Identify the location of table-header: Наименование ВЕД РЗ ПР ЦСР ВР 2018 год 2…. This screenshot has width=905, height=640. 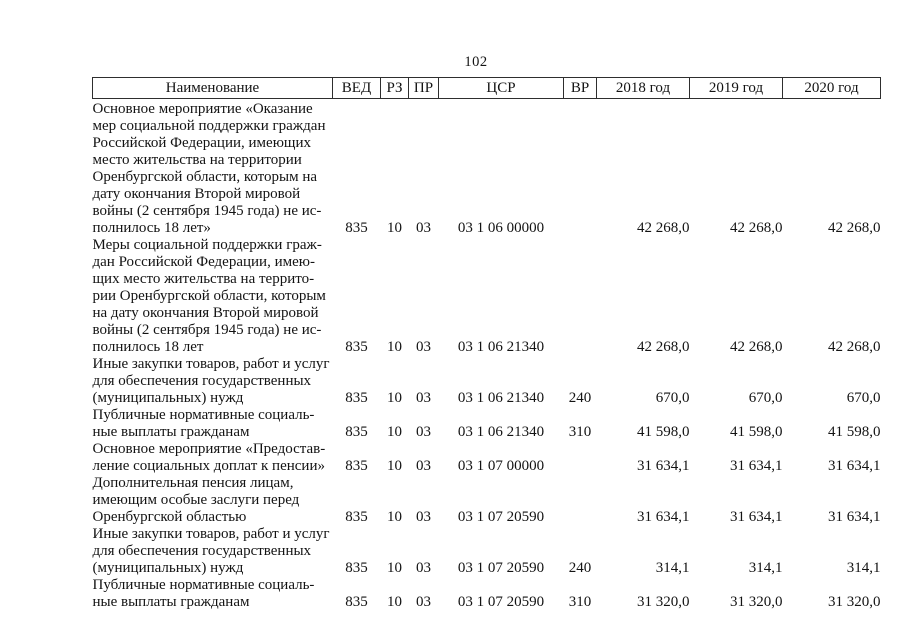
(486, 88).